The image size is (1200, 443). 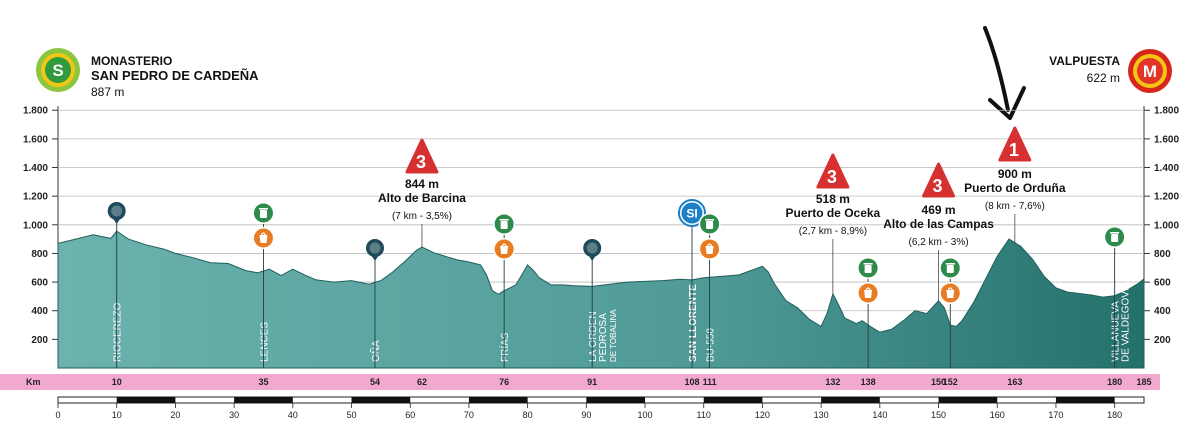 What do you see at coordinates (1015, 206) in the screenshot?
I see `climb-detail: (8 km - 7,6%)` at bounding box center [1015, 206].